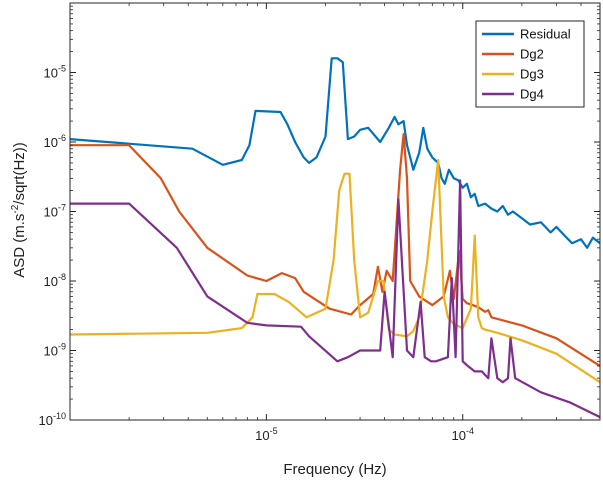 The image size is (603, 483). I want to click on legend: Residual Dg2 Dg3 Dg4, so click(530, 64).